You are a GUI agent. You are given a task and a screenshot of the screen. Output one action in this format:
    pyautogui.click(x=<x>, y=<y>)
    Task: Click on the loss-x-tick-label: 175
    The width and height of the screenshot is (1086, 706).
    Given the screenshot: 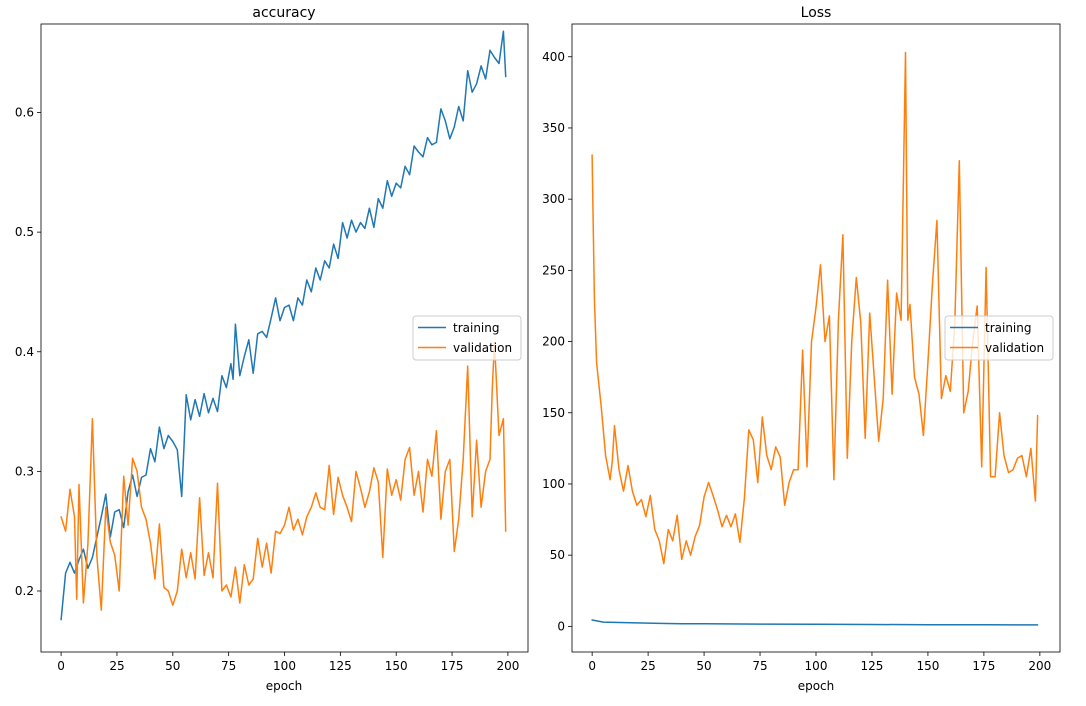 What is the action you would take?
    pyautogui.click(x=983, y=666)
    